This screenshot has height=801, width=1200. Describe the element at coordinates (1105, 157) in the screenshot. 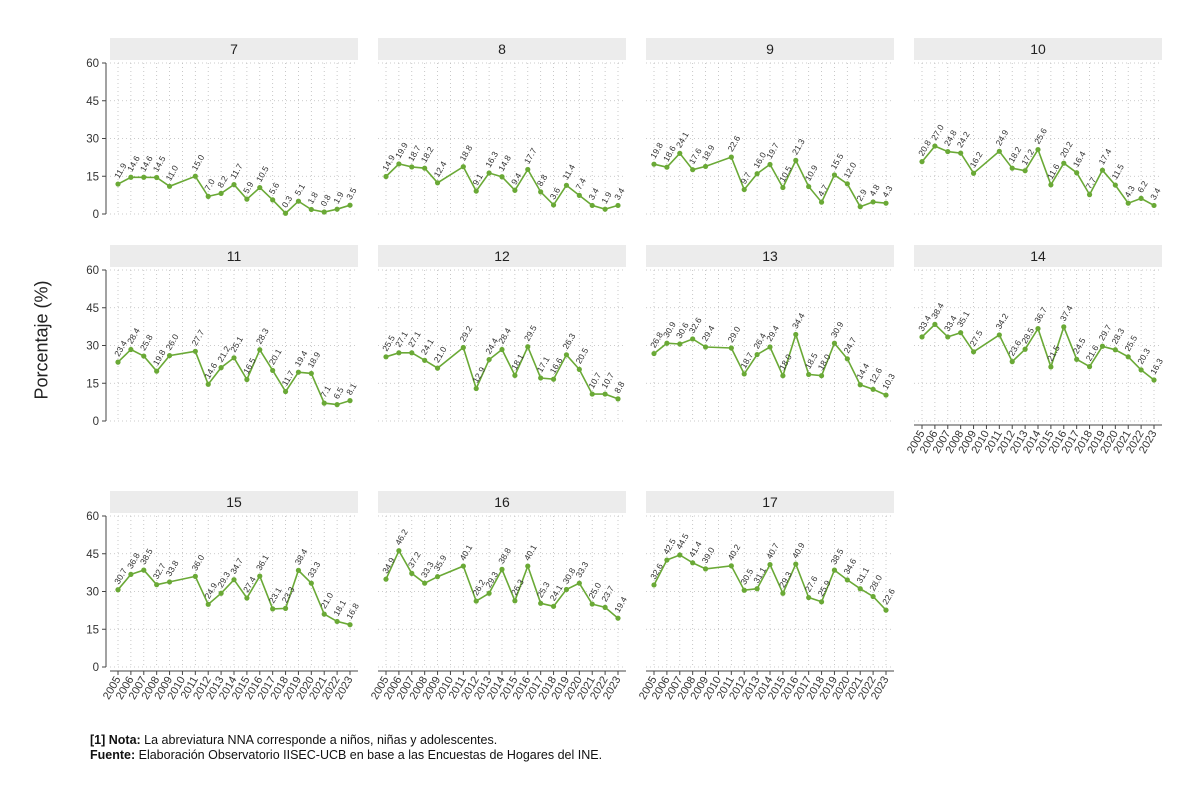

I see `data-label: 17.4` at that location.